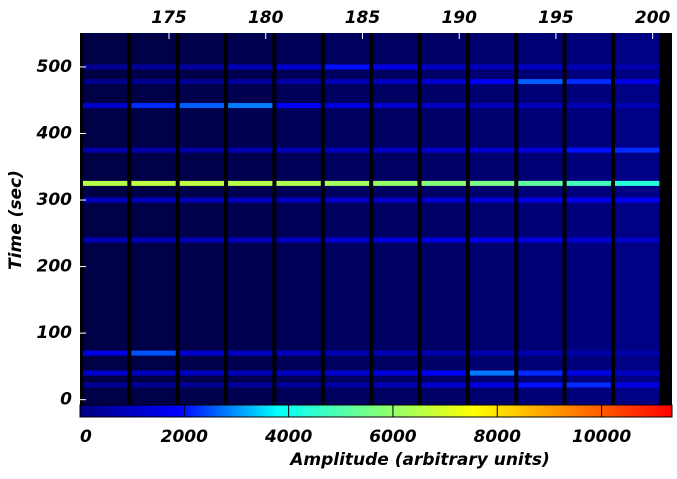  Describe the element at coordinates (169, 18) in the screenshot. I see `x-tick-label: 175` at that location.